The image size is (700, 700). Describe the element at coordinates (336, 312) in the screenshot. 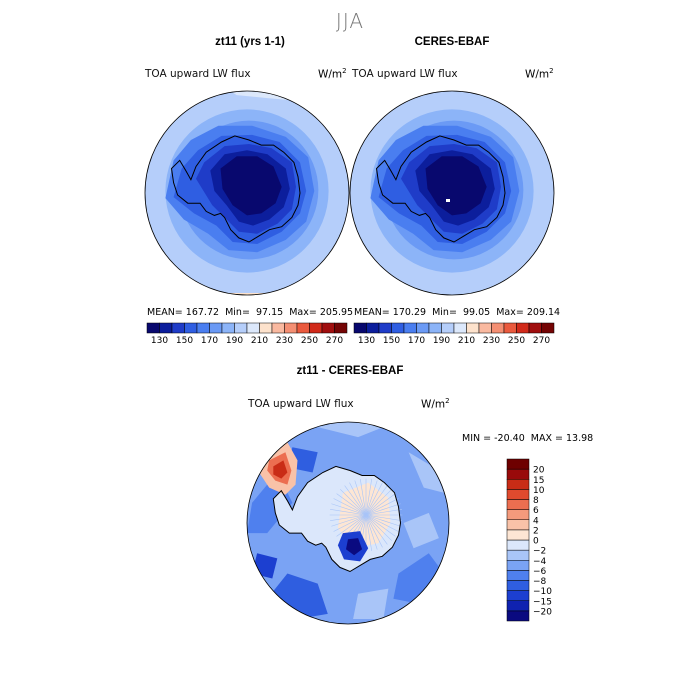

I see `max-value: 205.95` at that location.